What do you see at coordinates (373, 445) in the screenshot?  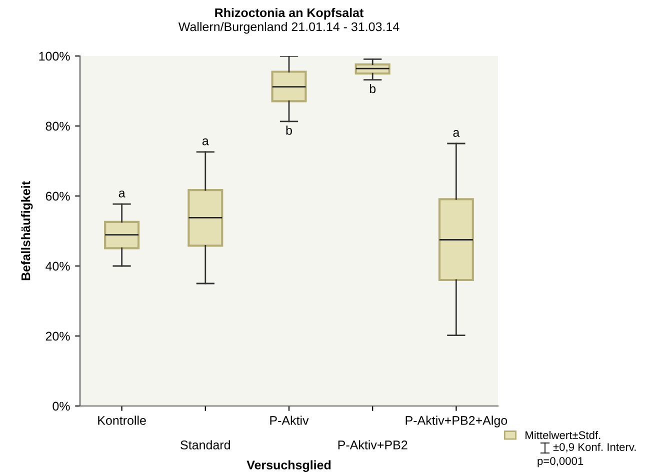 I see `x-tick-label: P-Aktiv+PB2` at bounding box center [373, 445].